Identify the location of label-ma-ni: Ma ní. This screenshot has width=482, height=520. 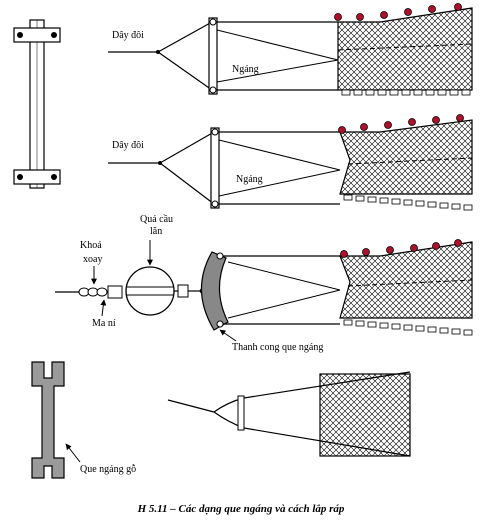
(104, 323).